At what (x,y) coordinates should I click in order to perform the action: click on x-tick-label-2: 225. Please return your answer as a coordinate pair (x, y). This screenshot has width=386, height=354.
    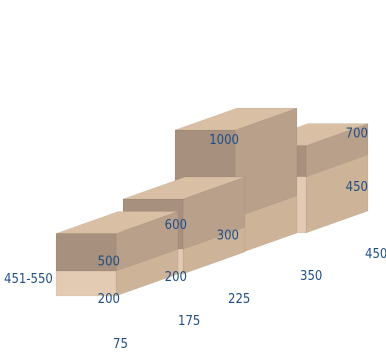
    Looking at the image, I should click on (239, 299).